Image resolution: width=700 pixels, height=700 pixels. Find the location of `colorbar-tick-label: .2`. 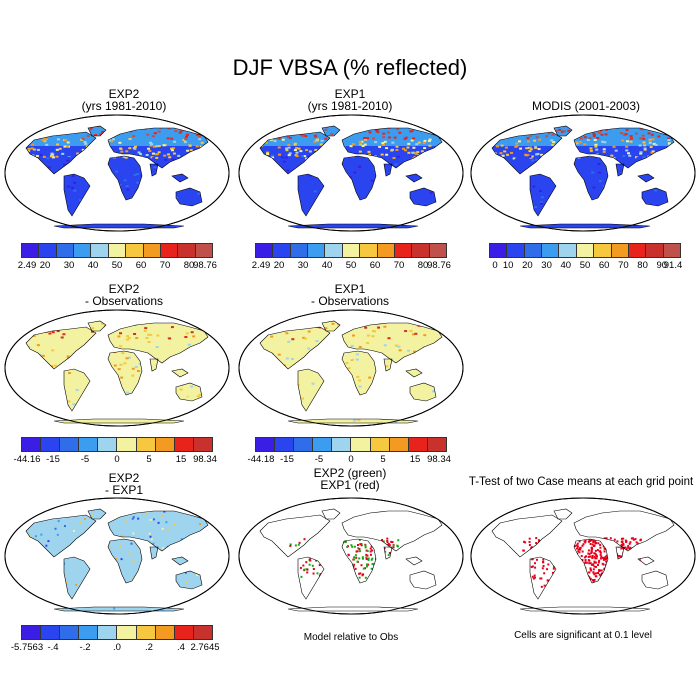

colorbar-tick-label: .2 is located at coordinates (149, 647).